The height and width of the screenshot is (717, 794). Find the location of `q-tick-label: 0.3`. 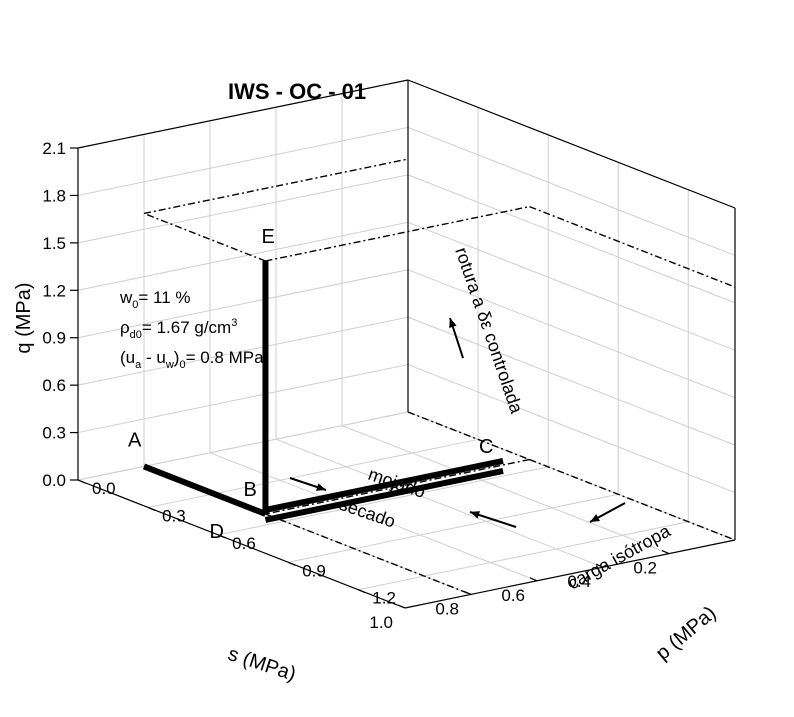

q-tick-label: 0.3 is located at coordinates (54, 433).